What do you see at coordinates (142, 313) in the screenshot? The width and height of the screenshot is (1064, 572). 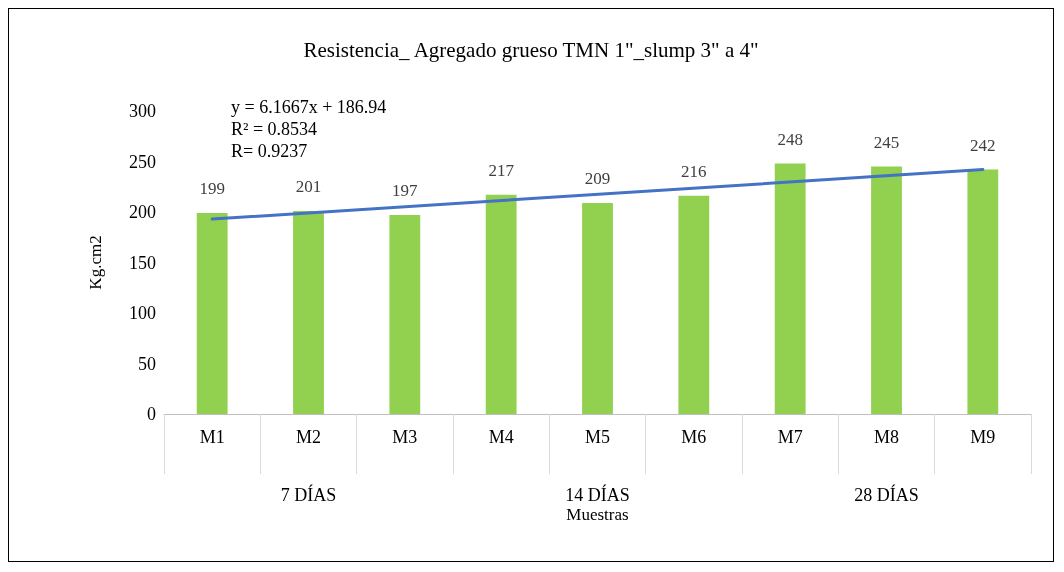 I see `y-tick-label: 100` at bounding box center [142, 313].